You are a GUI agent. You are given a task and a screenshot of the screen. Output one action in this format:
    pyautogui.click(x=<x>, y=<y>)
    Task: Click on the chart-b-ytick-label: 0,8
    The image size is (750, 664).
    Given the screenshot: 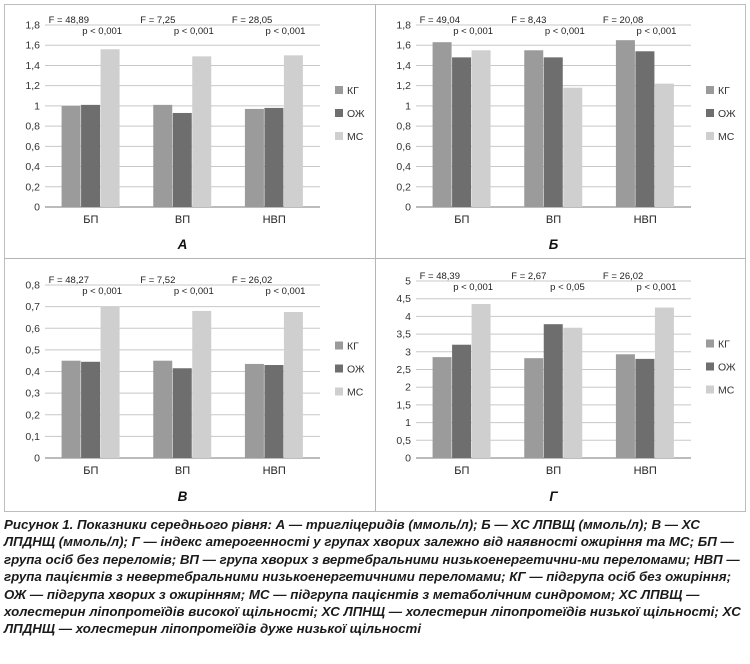 What is the action you would take?
    pyautogui.click(x=403, y=127)
    